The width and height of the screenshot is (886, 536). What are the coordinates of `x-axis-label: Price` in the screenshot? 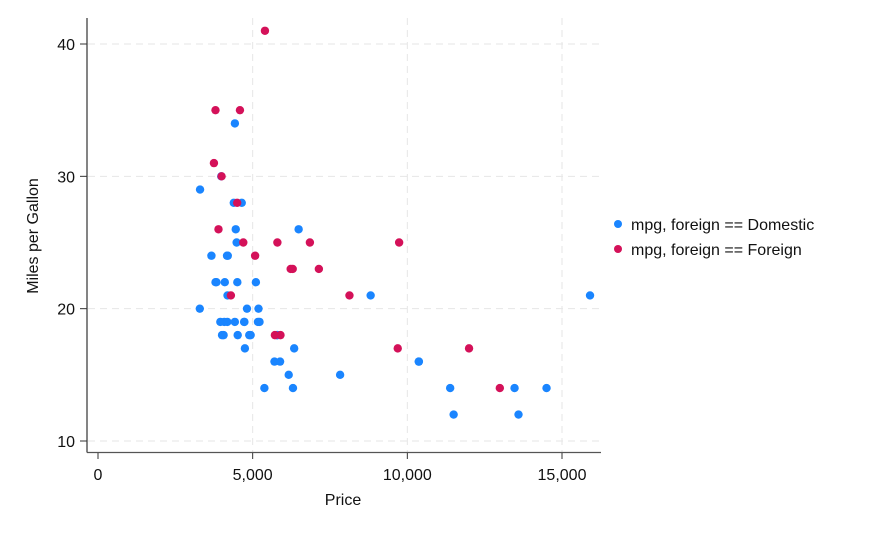 It's located at (343, 500).